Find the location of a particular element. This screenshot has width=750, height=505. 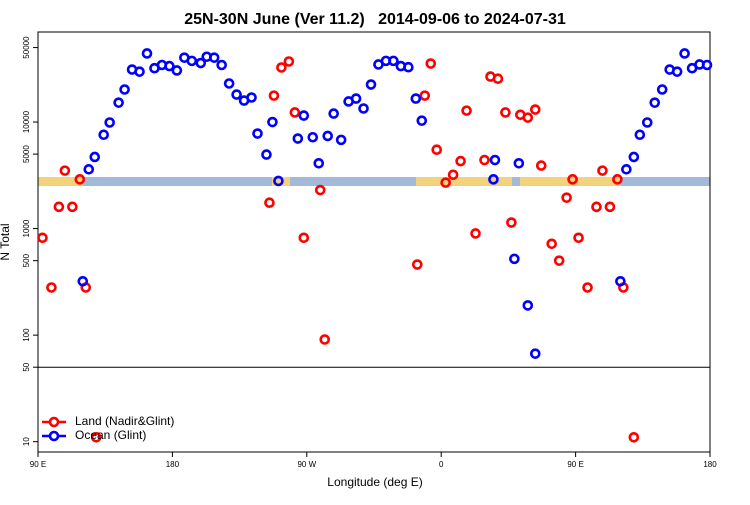

y-tick-label: 100 is located at coordinates (26, 335).